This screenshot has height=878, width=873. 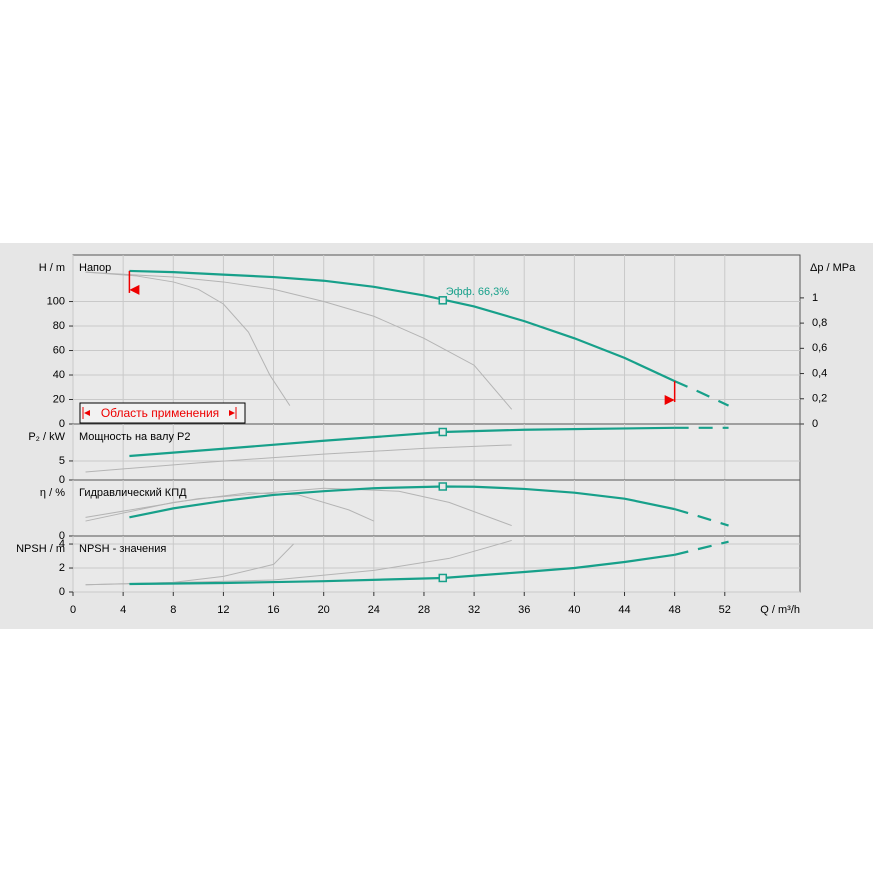 I want to click on y-tick-label: 100, so click(x=56, y=301).